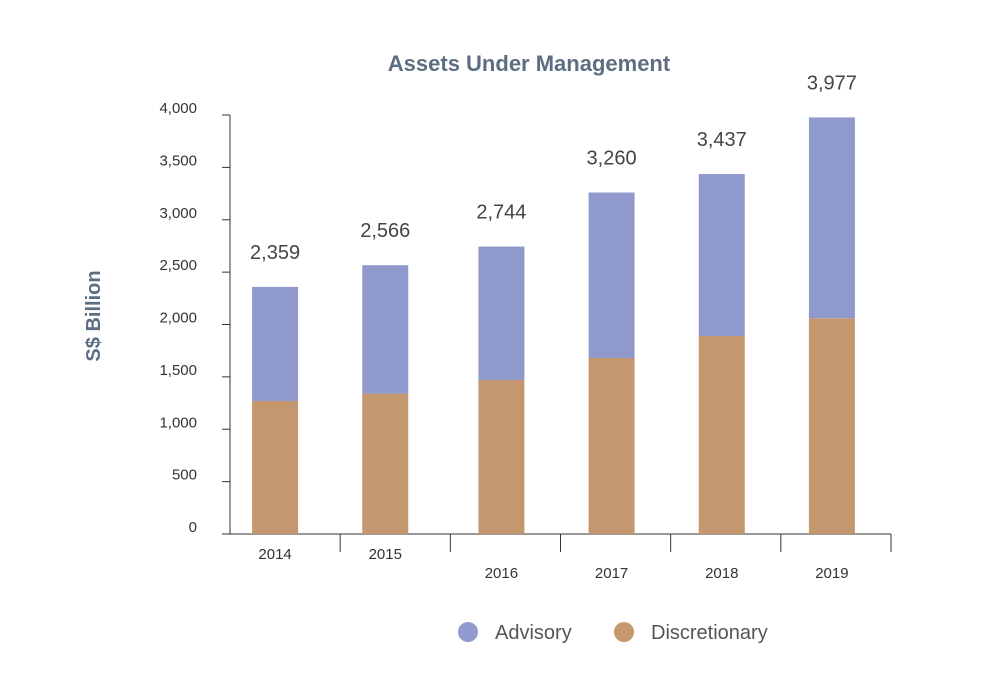 The height and width of the screenshot is (679, 1000). What do you see at coordinates (385, 554) in the screenshot?
I see `x-tick-label-2015: 2015` at bounding box center [385, 554].